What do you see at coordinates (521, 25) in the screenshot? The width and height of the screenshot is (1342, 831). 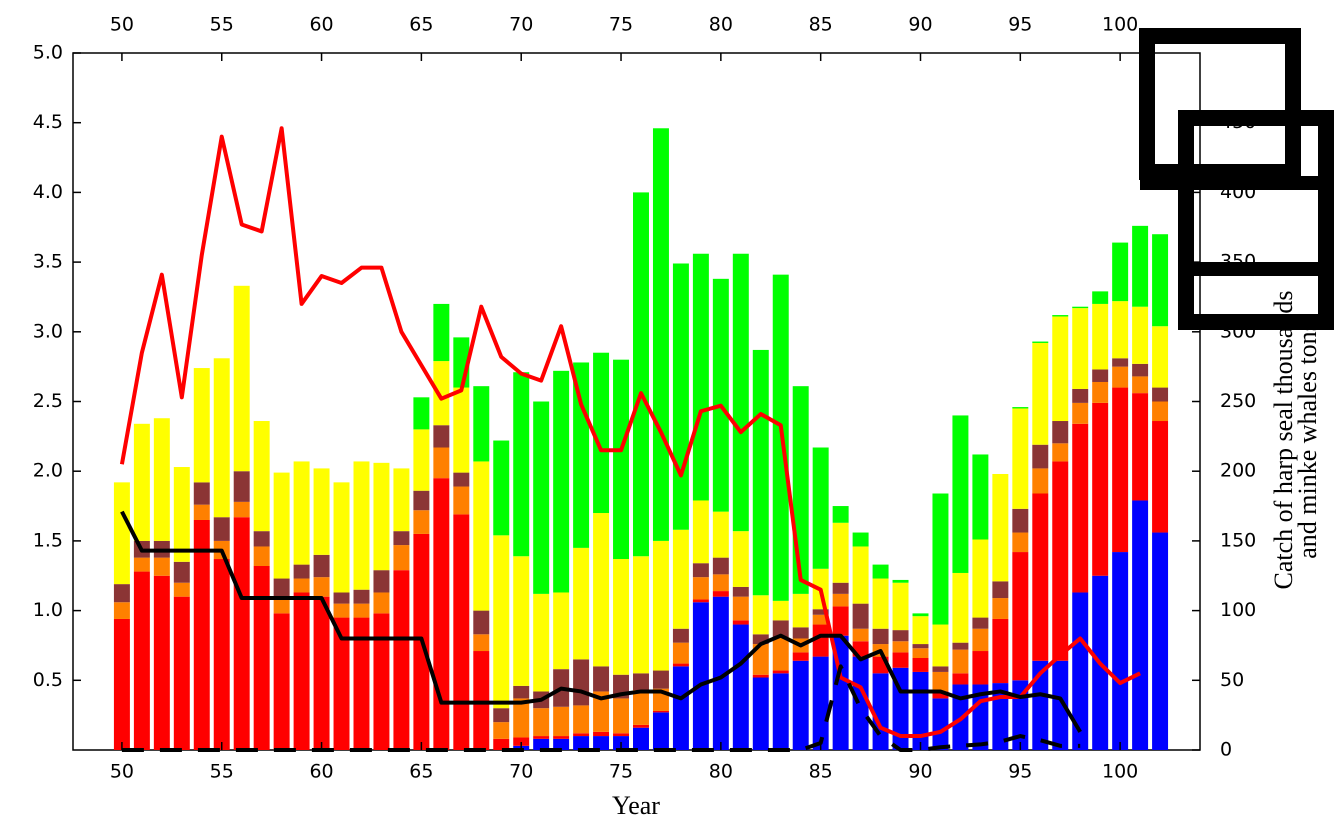 I see `x-tick-label-top: 70` at bounding box center [521, 25].